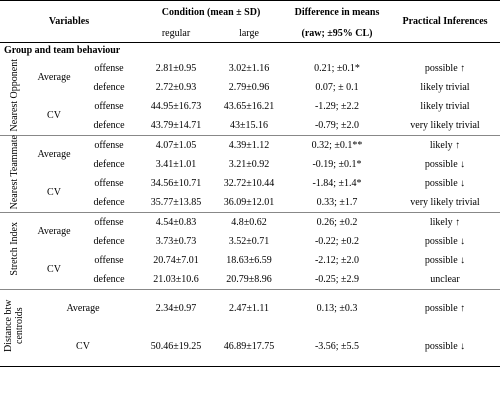  Describe the element at coordinates (445, 106) in the screenshot. I see `inference-cell: likely trivial` at that location.